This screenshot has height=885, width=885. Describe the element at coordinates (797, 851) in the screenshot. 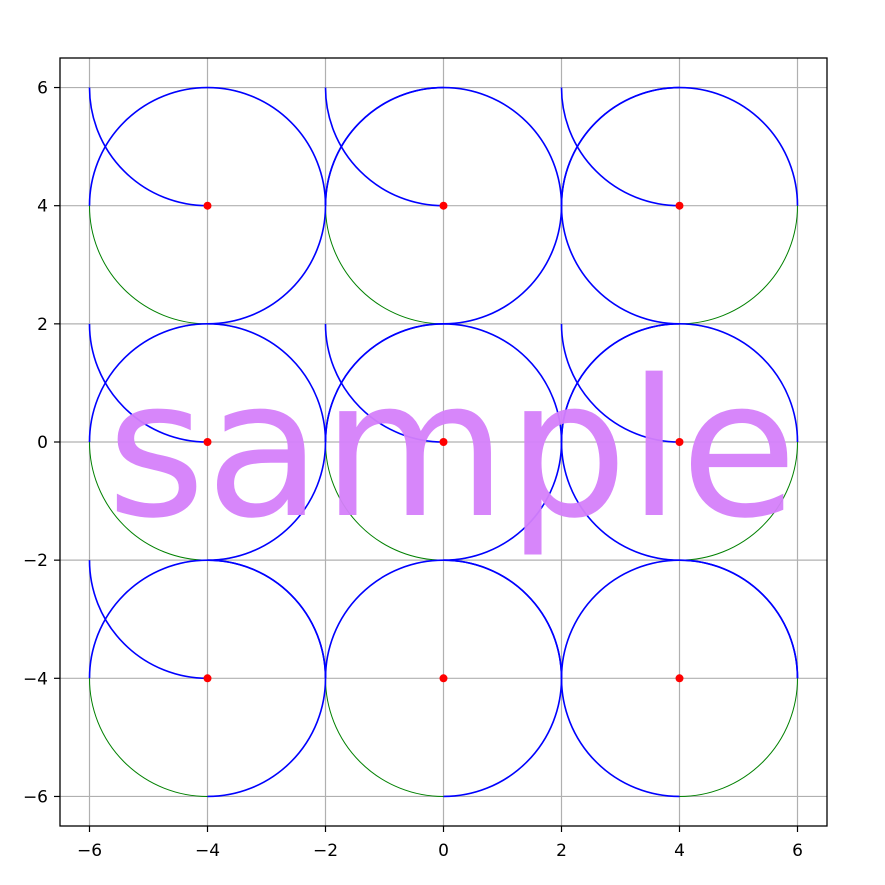

I see `x-tick-label: 6` at that location.